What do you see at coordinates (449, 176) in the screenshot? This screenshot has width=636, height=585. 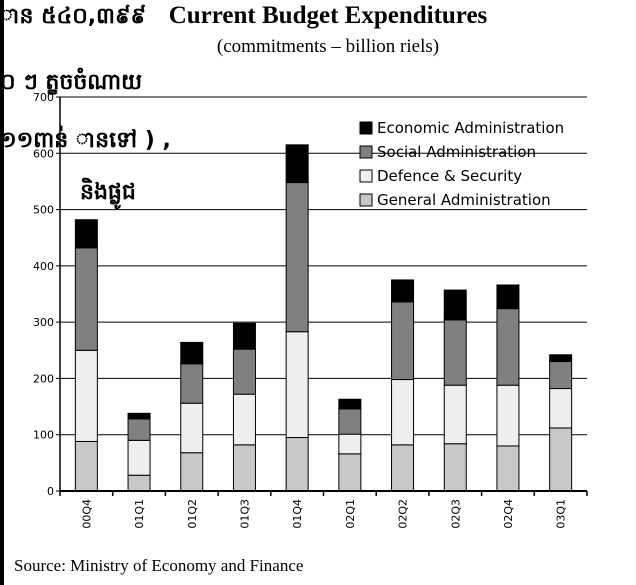 I see `legend-label-defence: Defence & Security` at bounding box center [449, 176].